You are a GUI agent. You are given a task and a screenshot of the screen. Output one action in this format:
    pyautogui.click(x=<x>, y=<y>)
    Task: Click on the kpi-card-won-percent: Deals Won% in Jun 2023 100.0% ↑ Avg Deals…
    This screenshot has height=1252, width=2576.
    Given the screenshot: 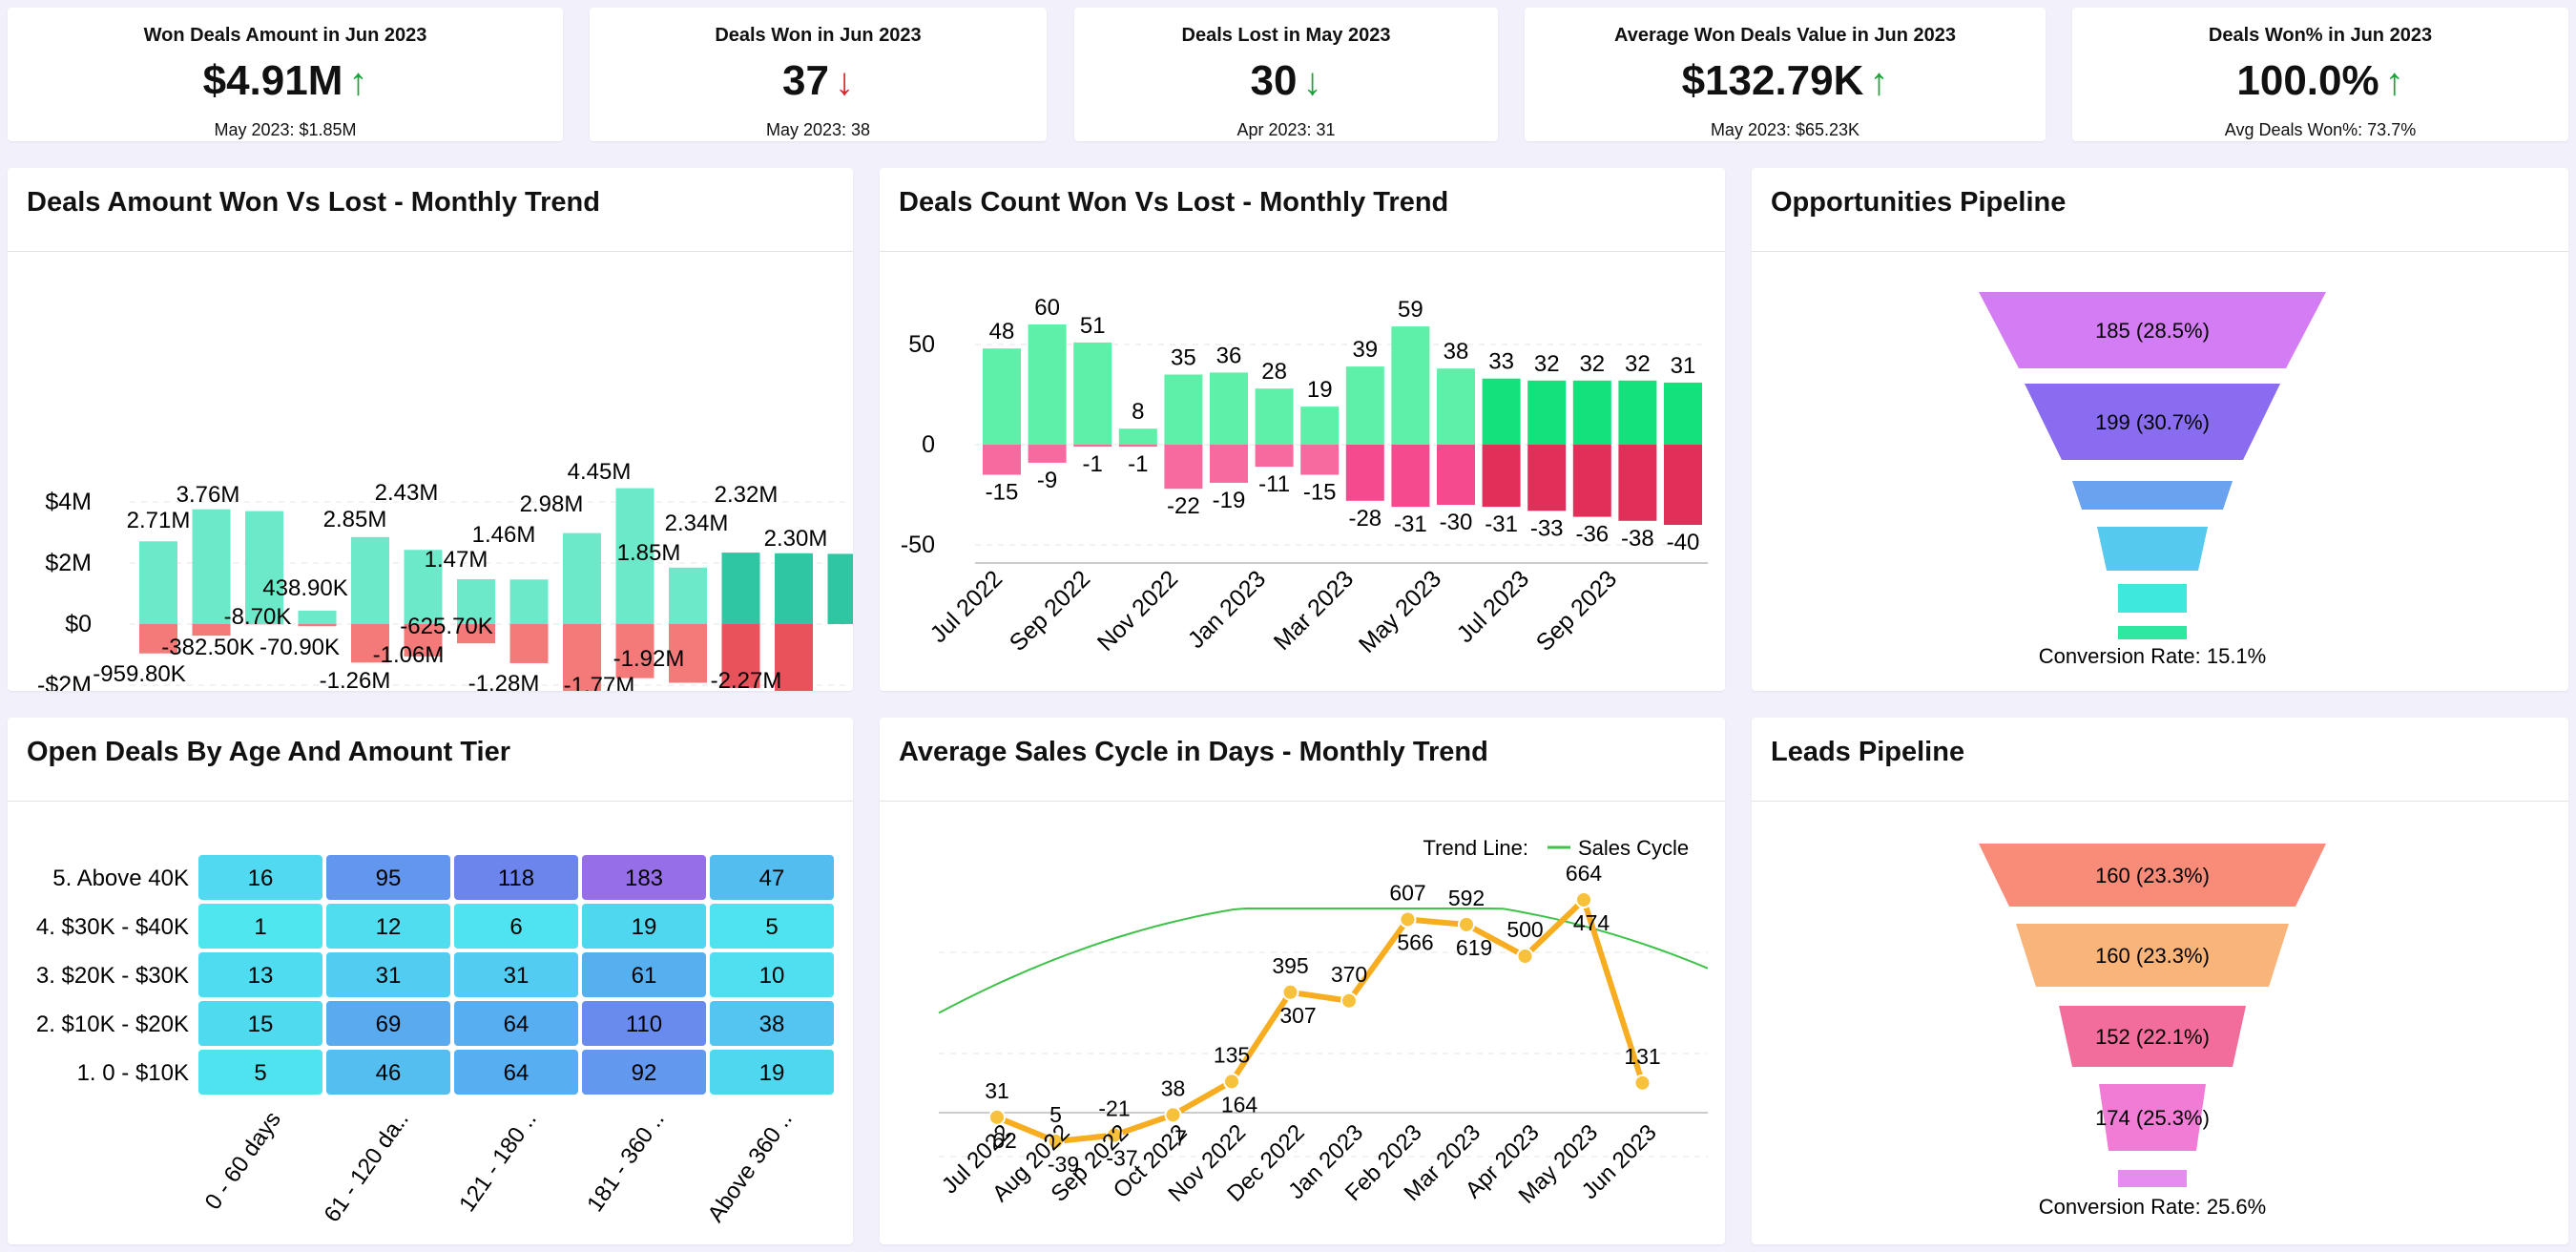 What is the action you would take?
    pyautogui.click(x=2320, y=74)
    